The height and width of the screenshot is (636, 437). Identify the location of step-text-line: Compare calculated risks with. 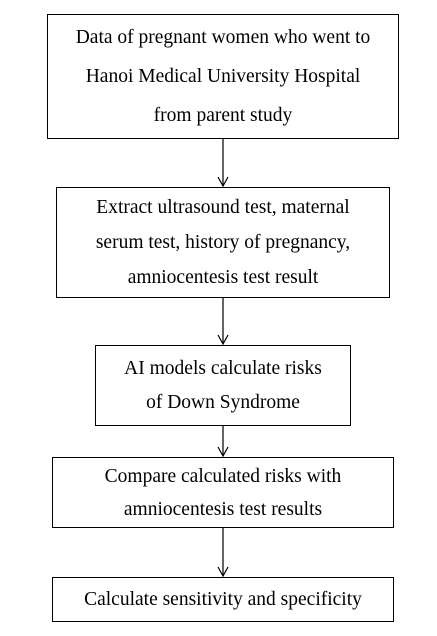
(223, 476).